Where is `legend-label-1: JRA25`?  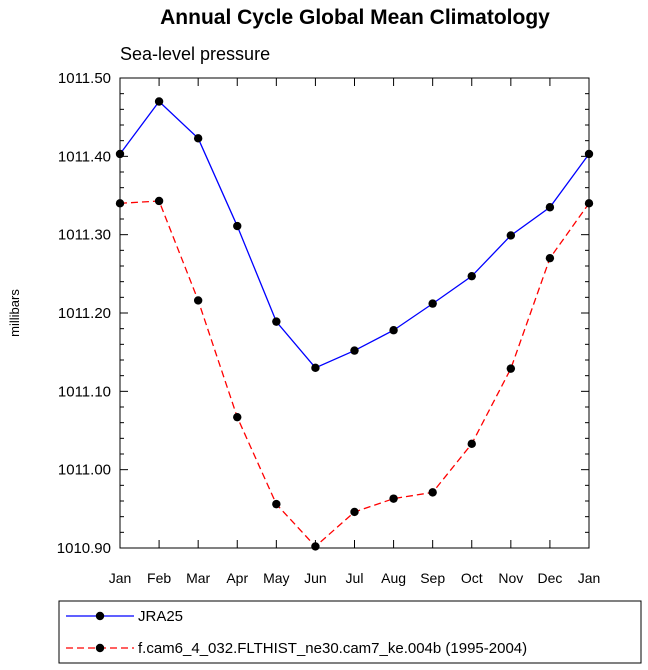 legend-label-1: JRA25 is located at coordinates (160, 616).